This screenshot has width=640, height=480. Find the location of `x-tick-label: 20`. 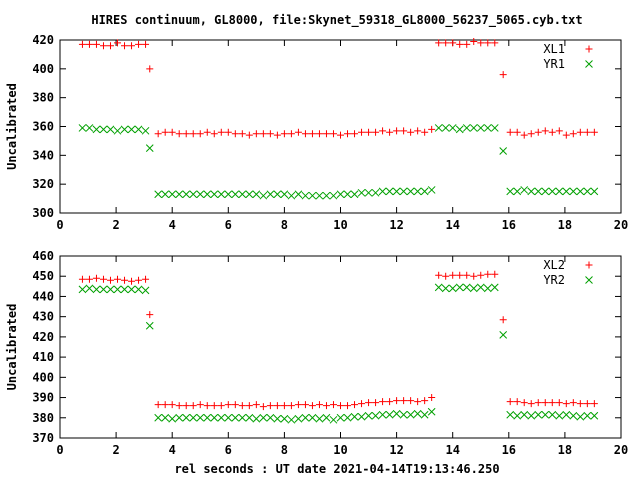

x-tick-label: 20 is located at coordinates (621, 450).